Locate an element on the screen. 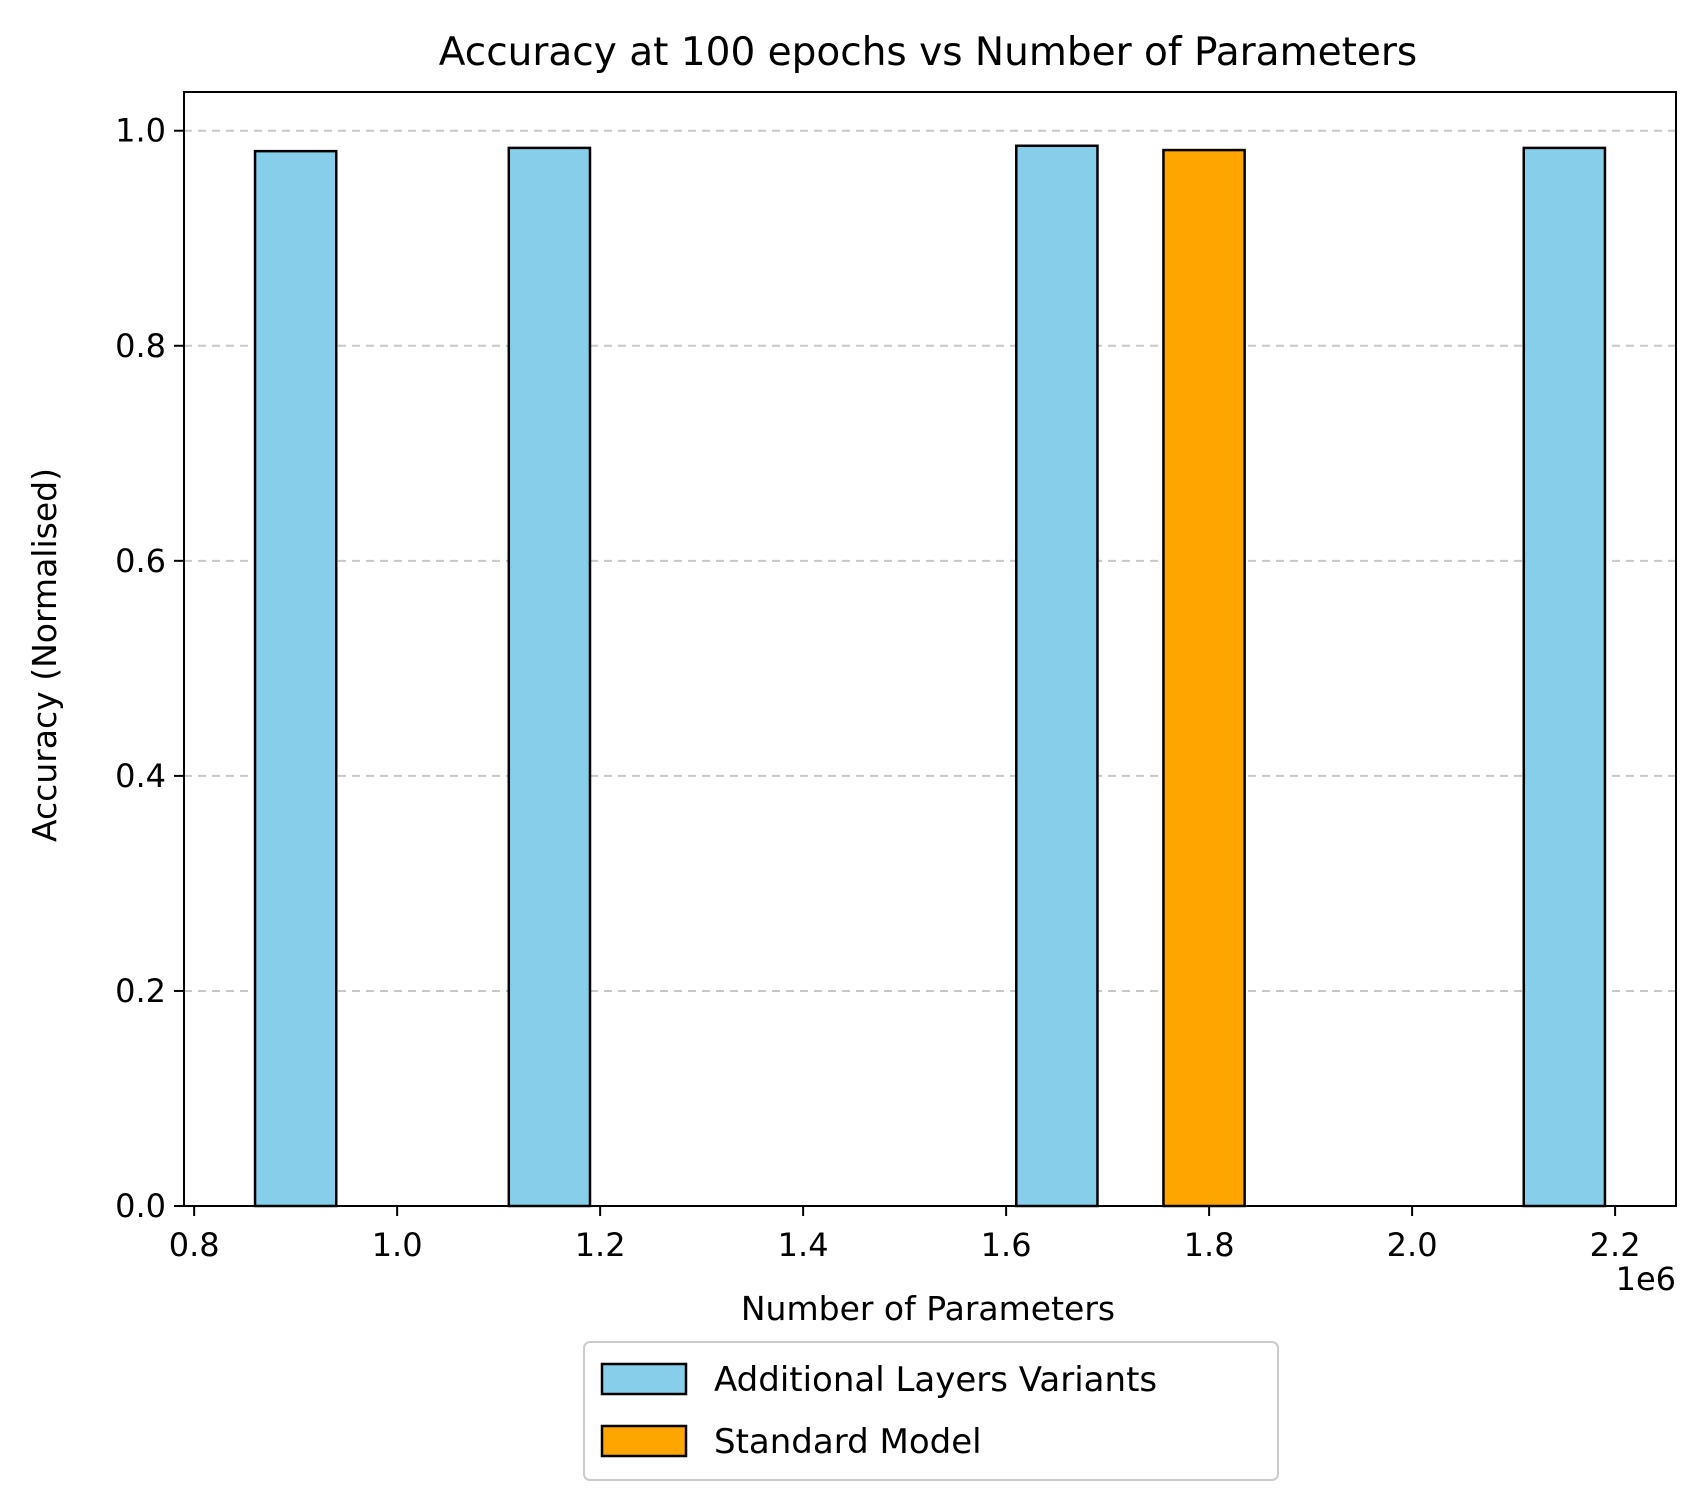 This screenshot has height=1497, width=1700. x-tick-label: 1.0 is located at coordinates (397, 1245).